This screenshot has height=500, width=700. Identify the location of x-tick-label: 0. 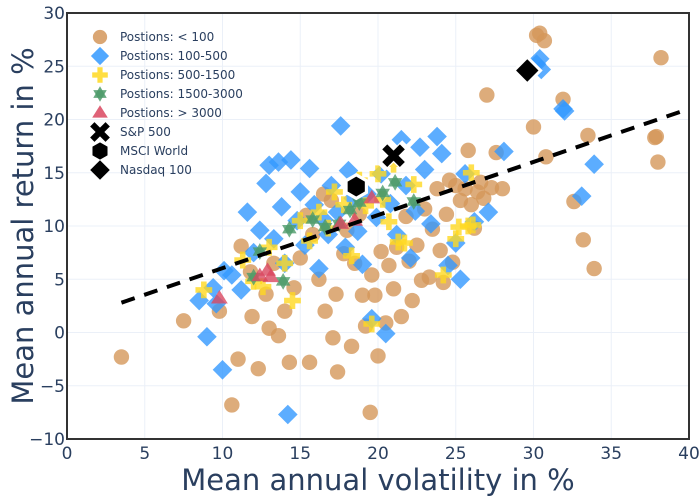
(67, 454).